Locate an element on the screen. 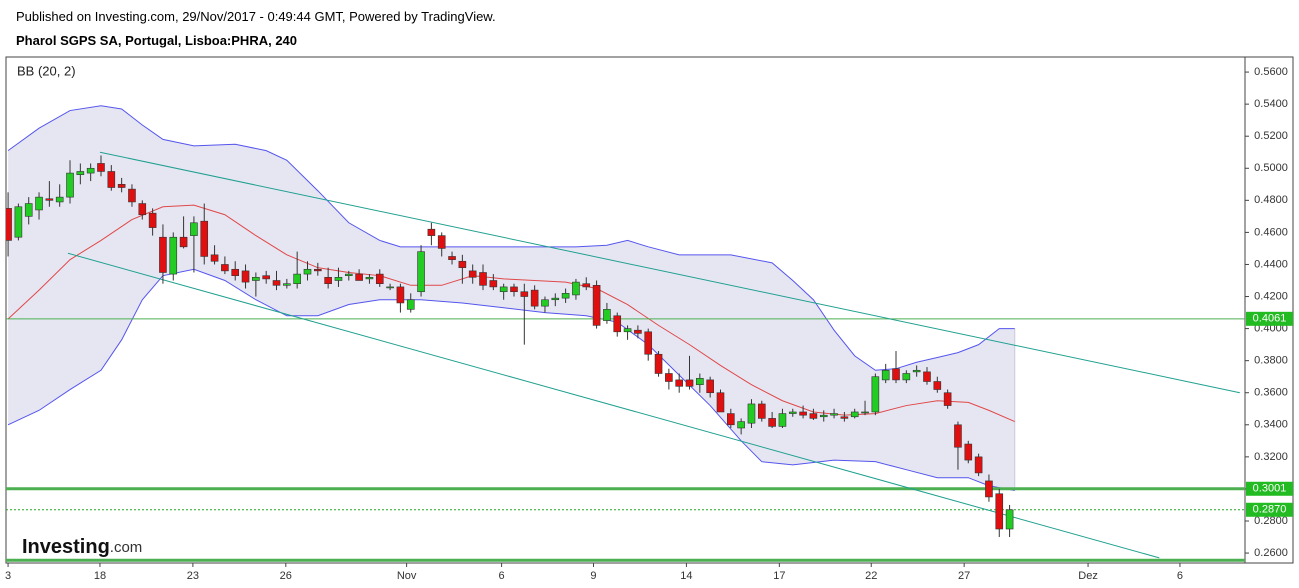  x-tick-label: Dez is located at coordinates (1088, 576).